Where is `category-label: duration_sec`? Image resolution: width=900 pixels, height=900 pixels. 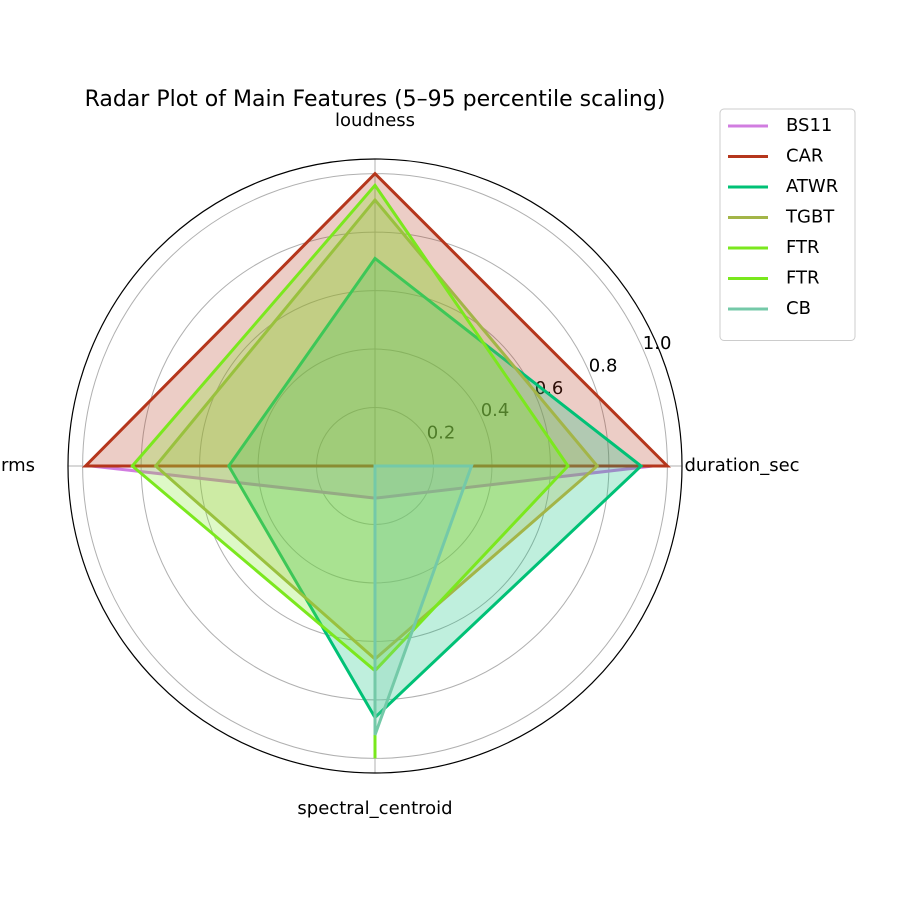 category-label: duration_sec is located at coordinates (741, 465).